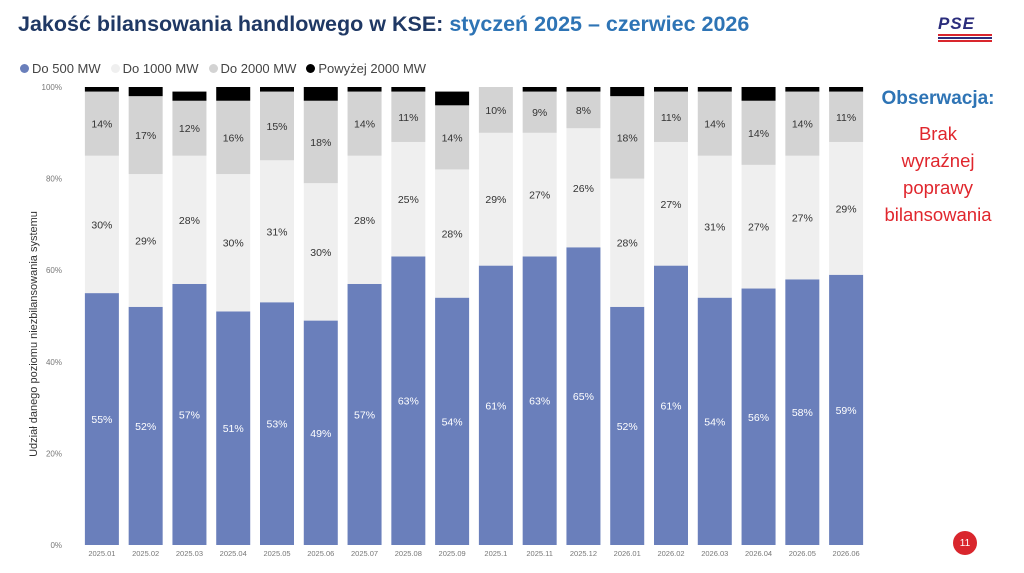 The width and height of the screenshot is (1024, 573). I want to click on data-label: 61%, so click(670, 406).